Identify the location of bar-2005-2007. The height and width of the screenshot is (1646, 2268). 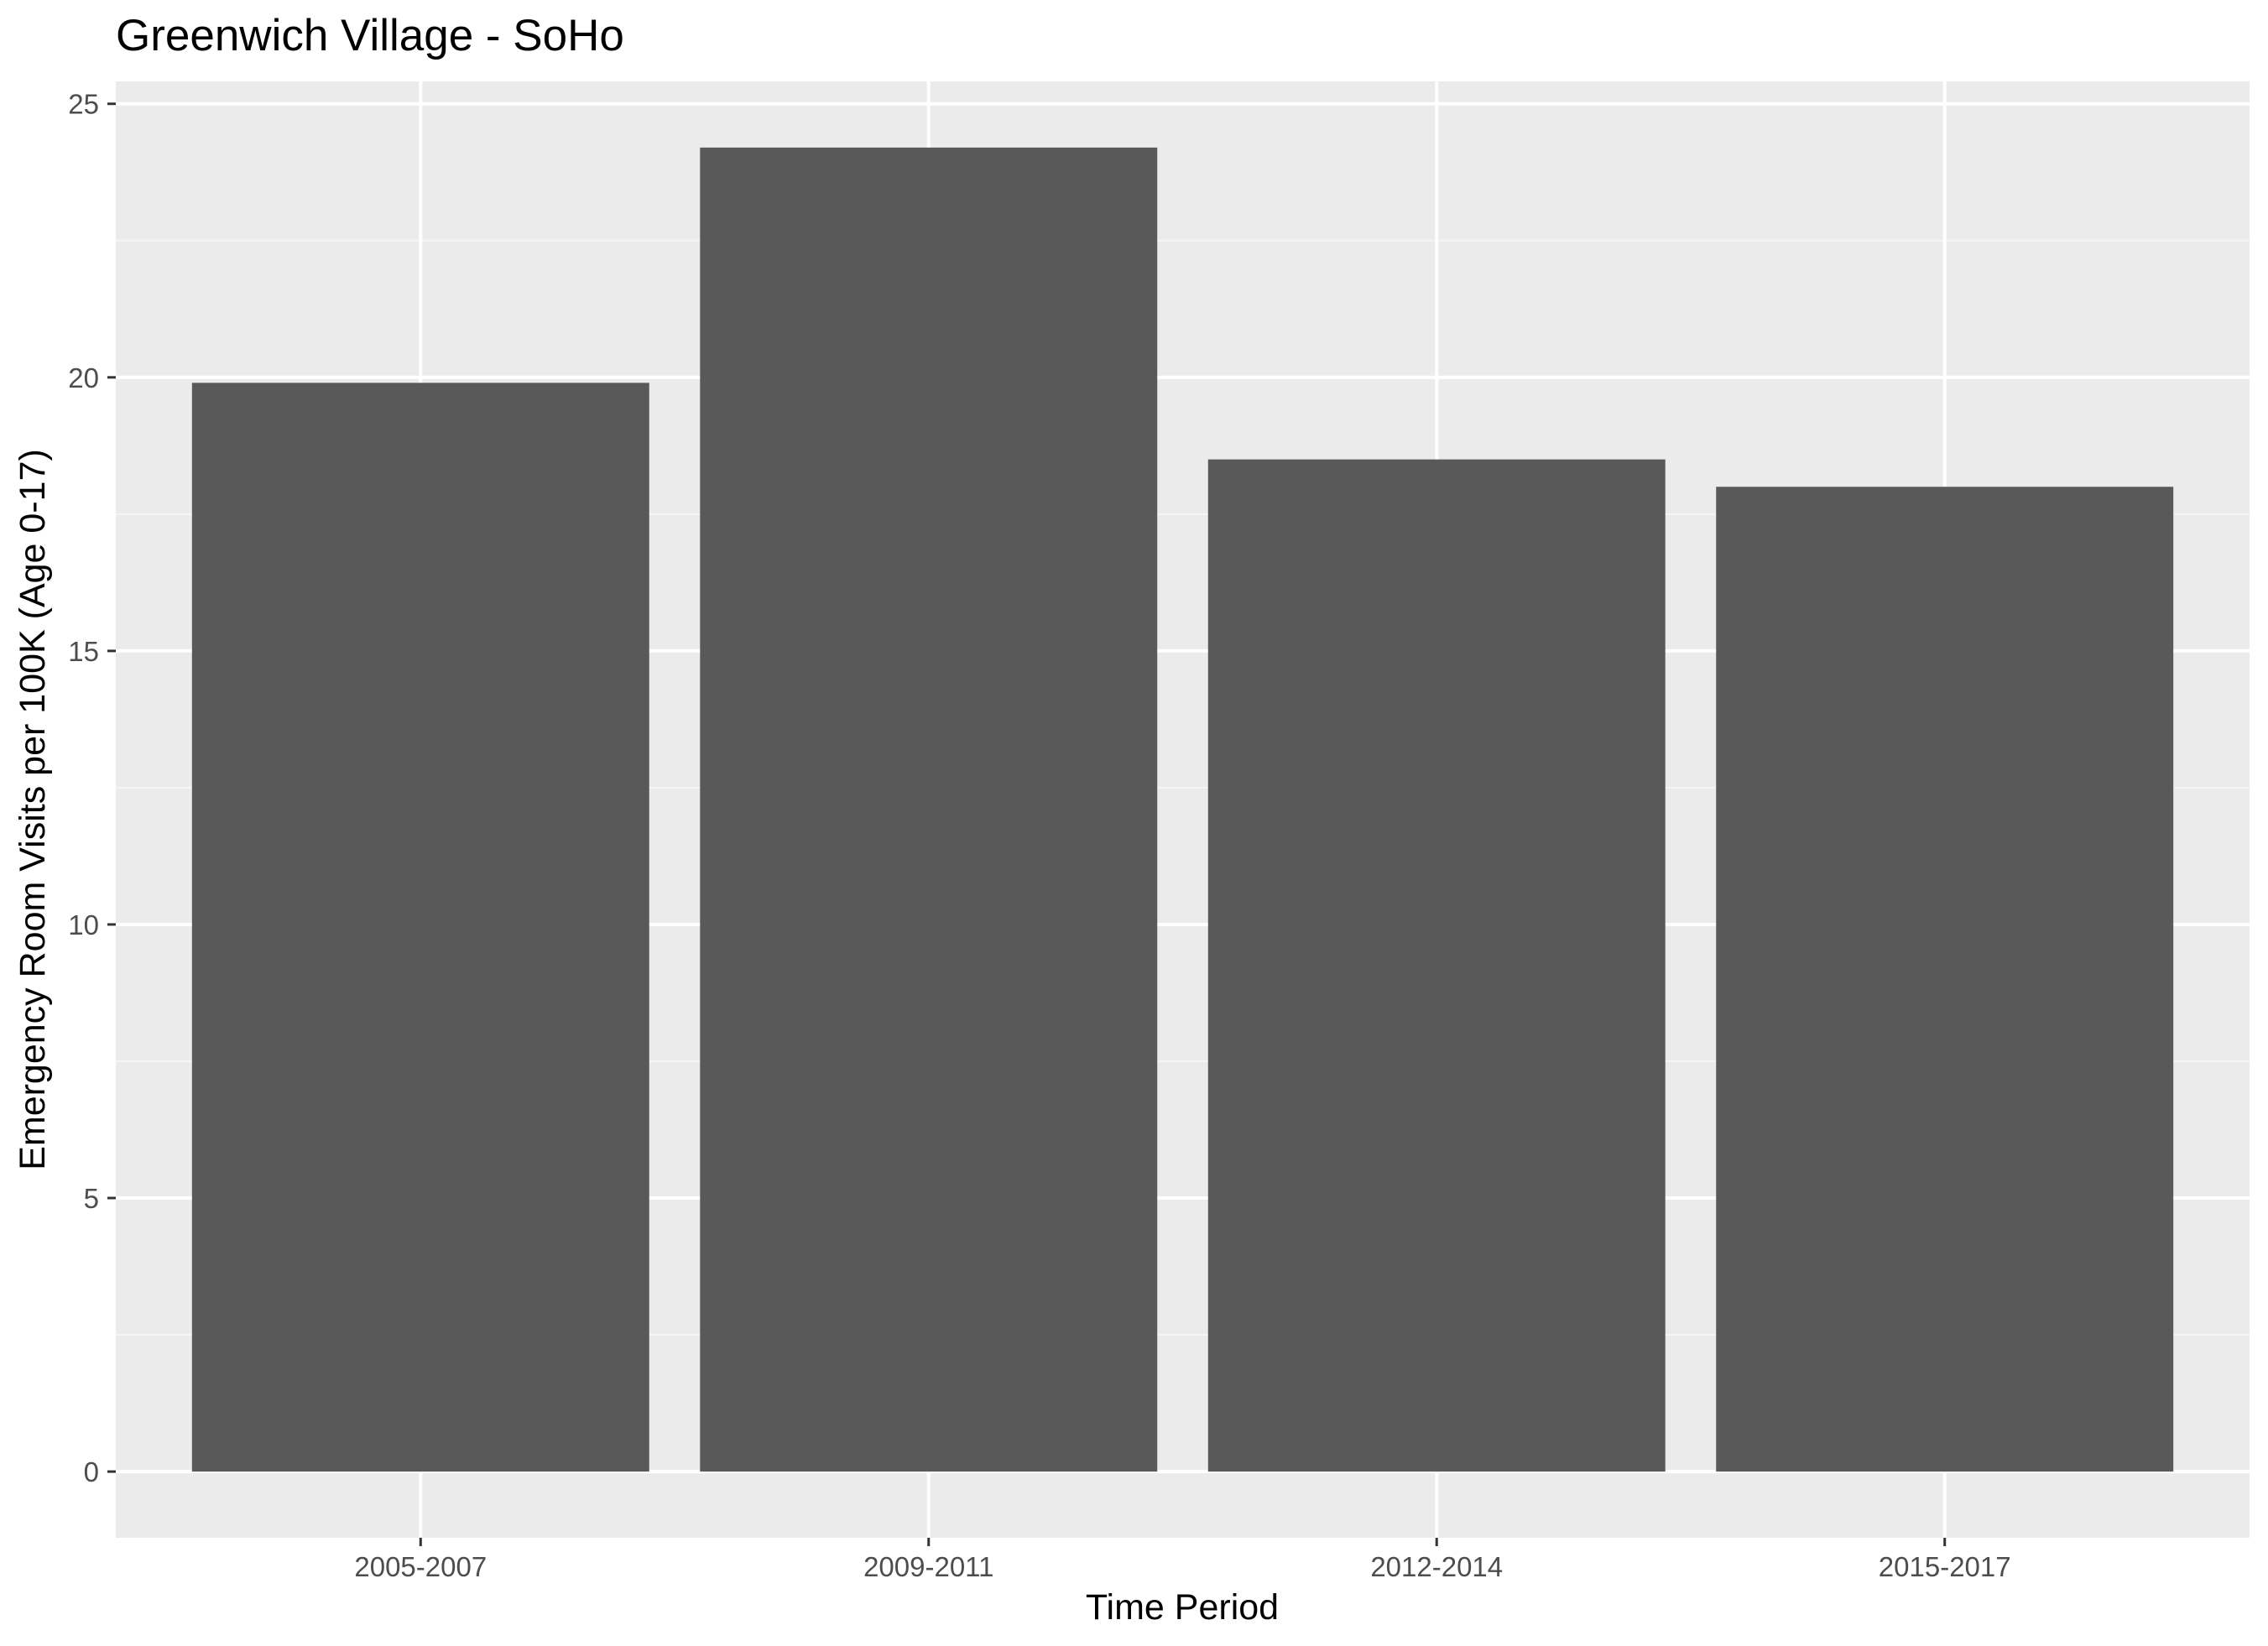
(420, 928).